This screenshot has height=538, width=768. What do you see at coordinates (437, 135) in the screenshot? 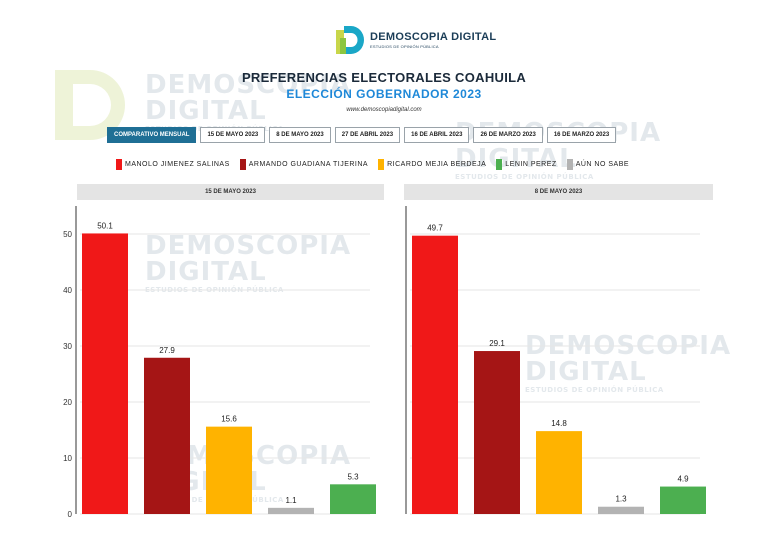
I see `tab-4: 16 DE ABRIL 2023` at bounding box center [437, 135].